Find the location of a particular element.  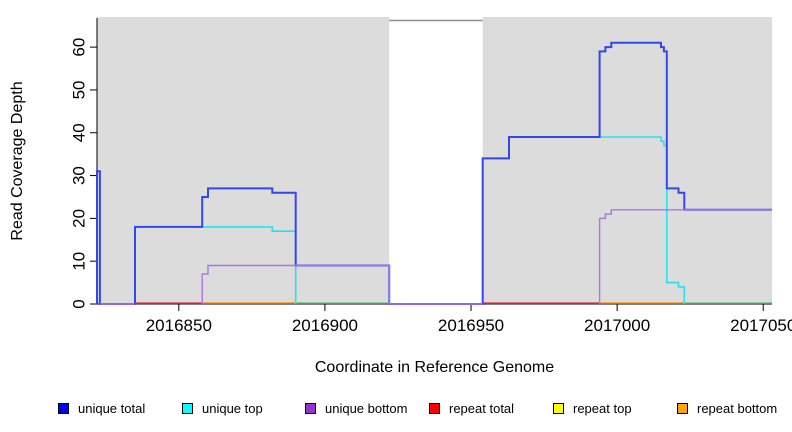

legend-label-repeat-bottom: repeat bottom is located at coordinates (737, 408).